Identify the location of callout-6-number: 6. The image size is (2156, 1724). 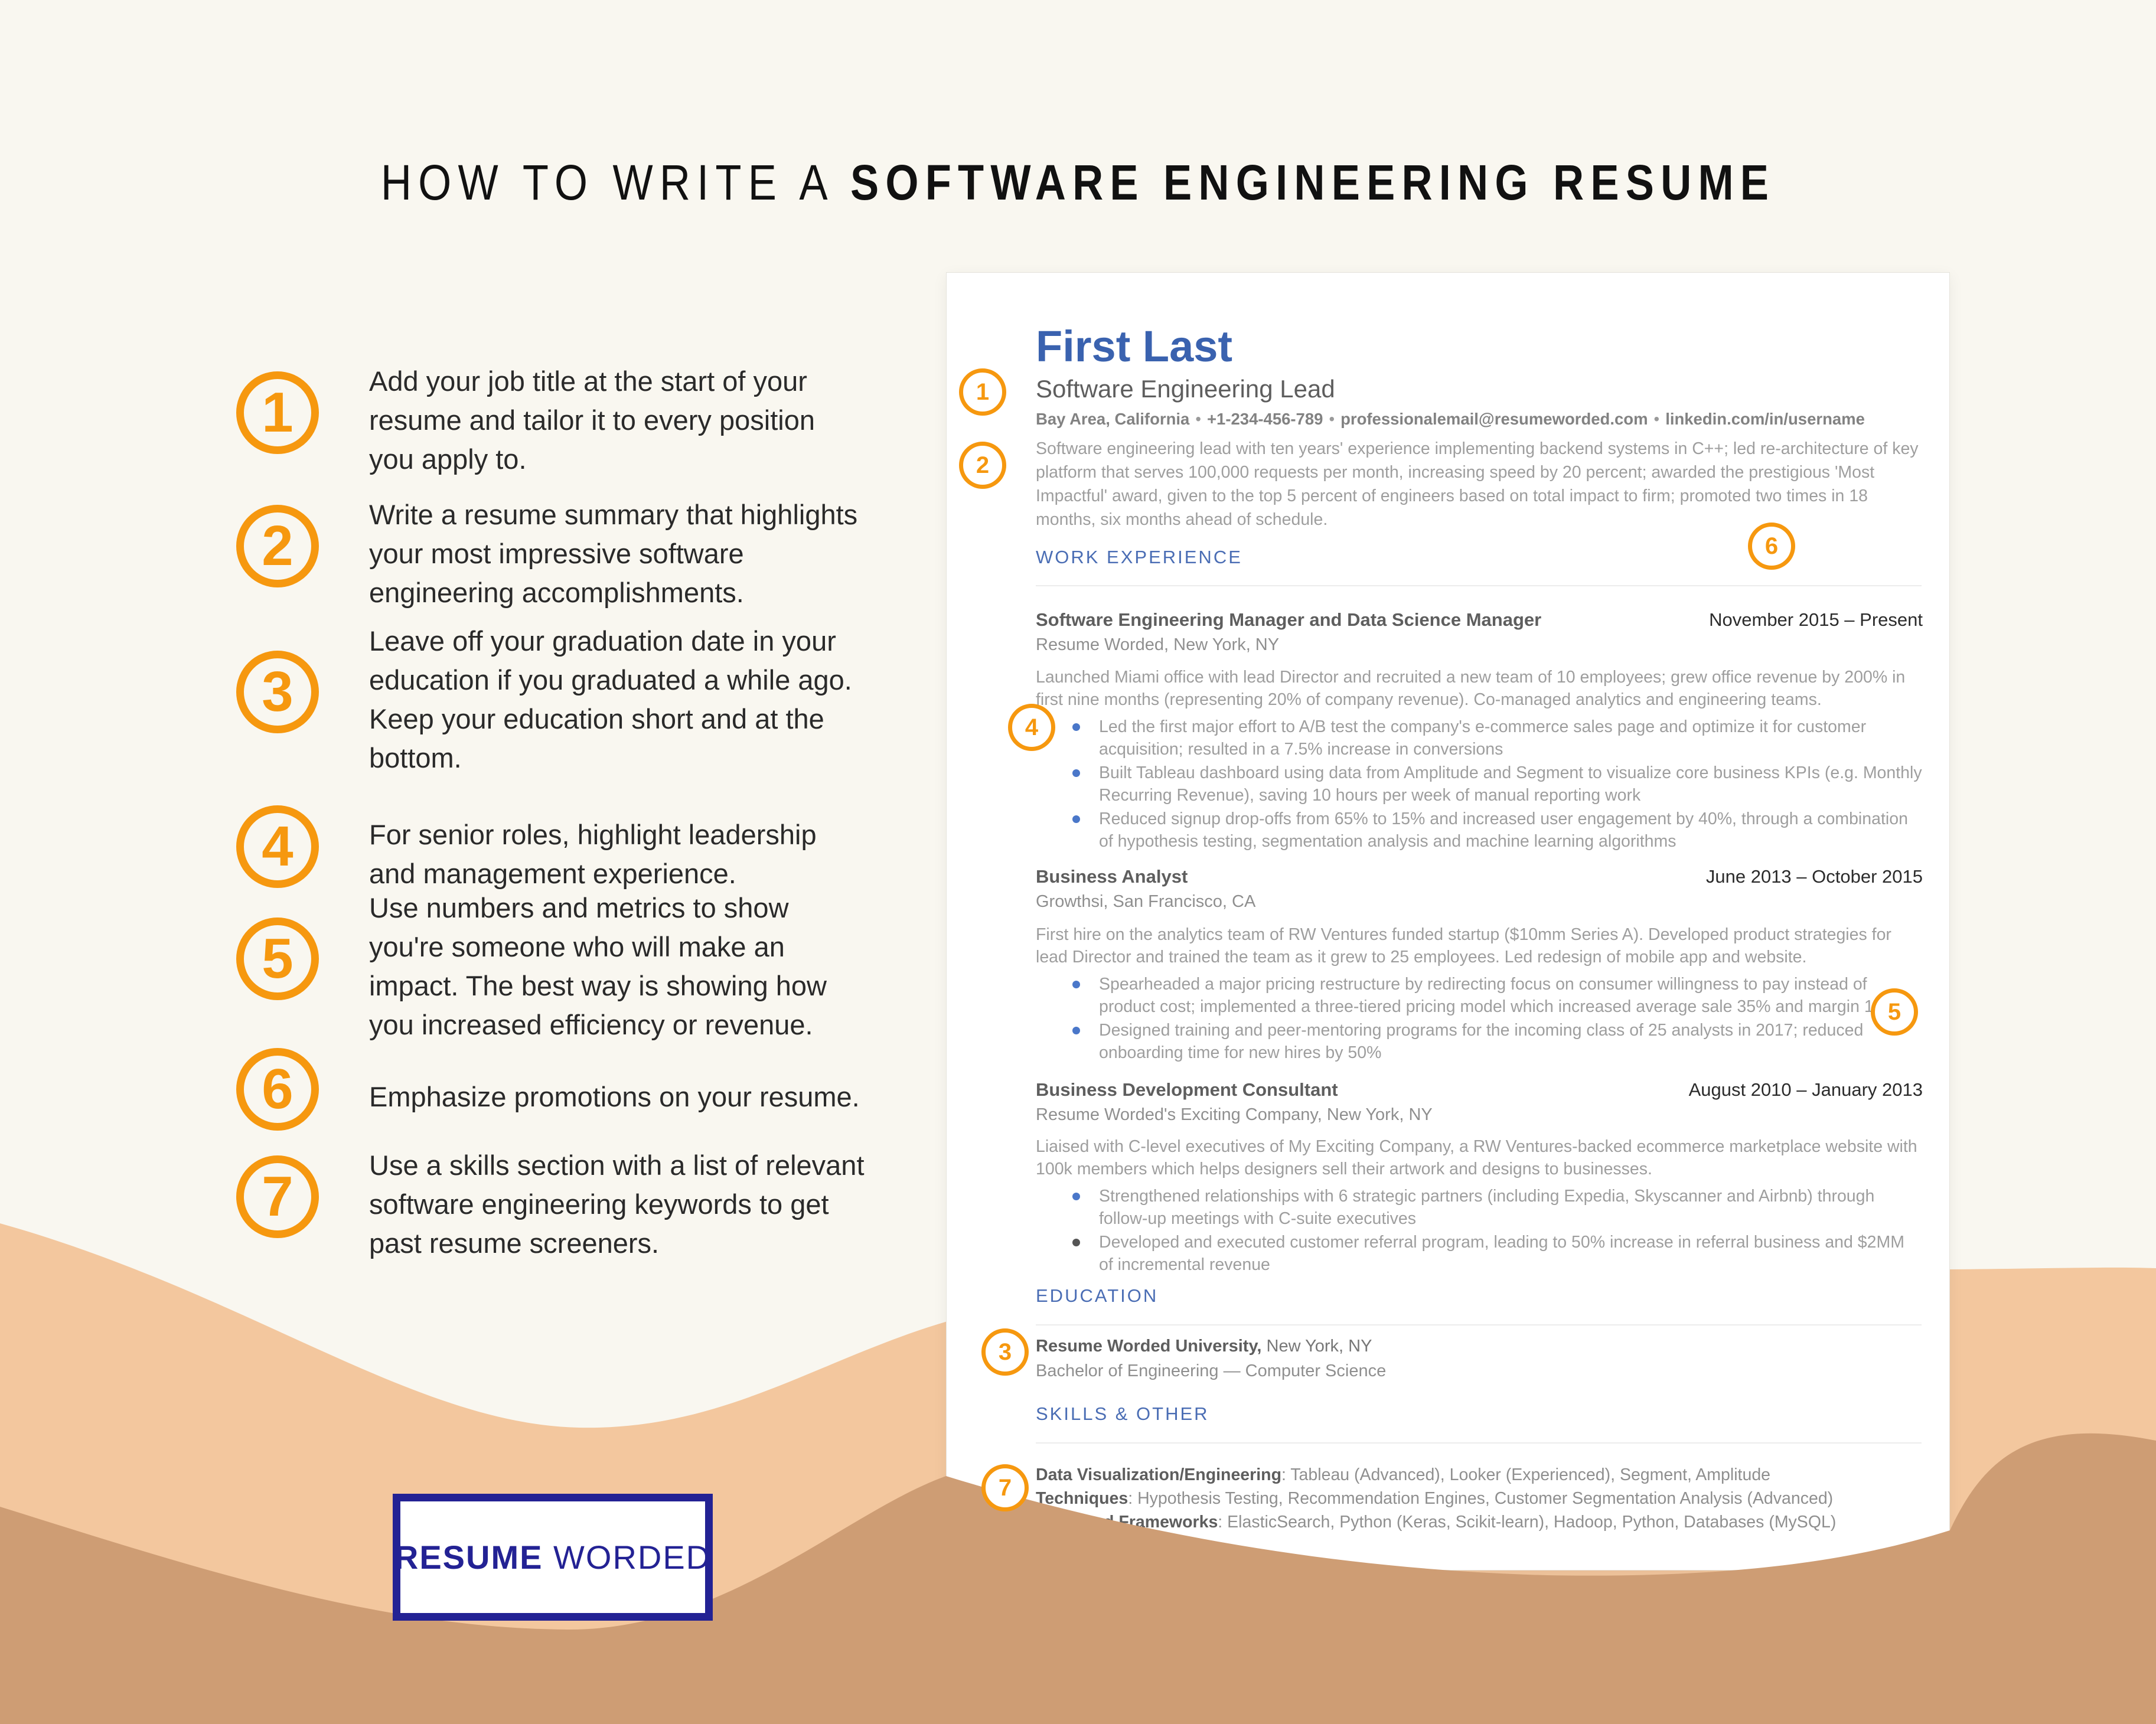
(1771, 546).